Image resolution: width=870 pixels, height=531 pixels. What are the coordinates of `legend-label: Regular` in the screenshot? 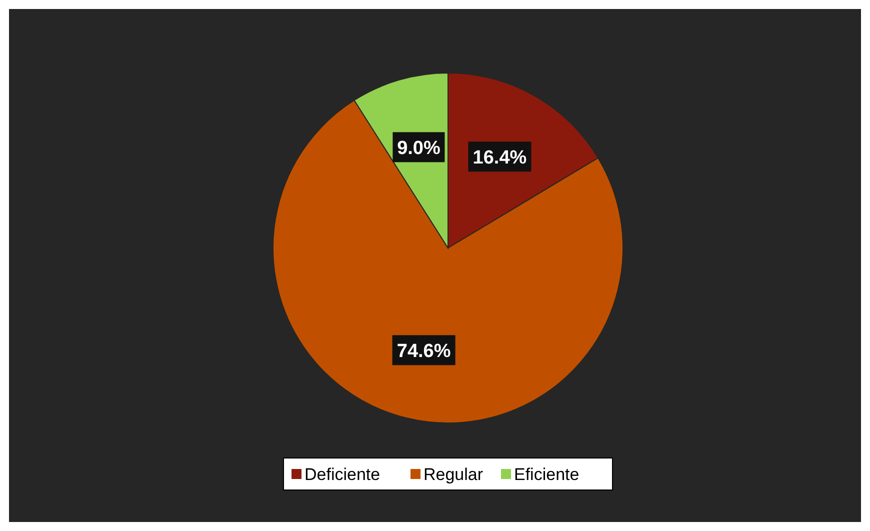 It's located at (454, 474).